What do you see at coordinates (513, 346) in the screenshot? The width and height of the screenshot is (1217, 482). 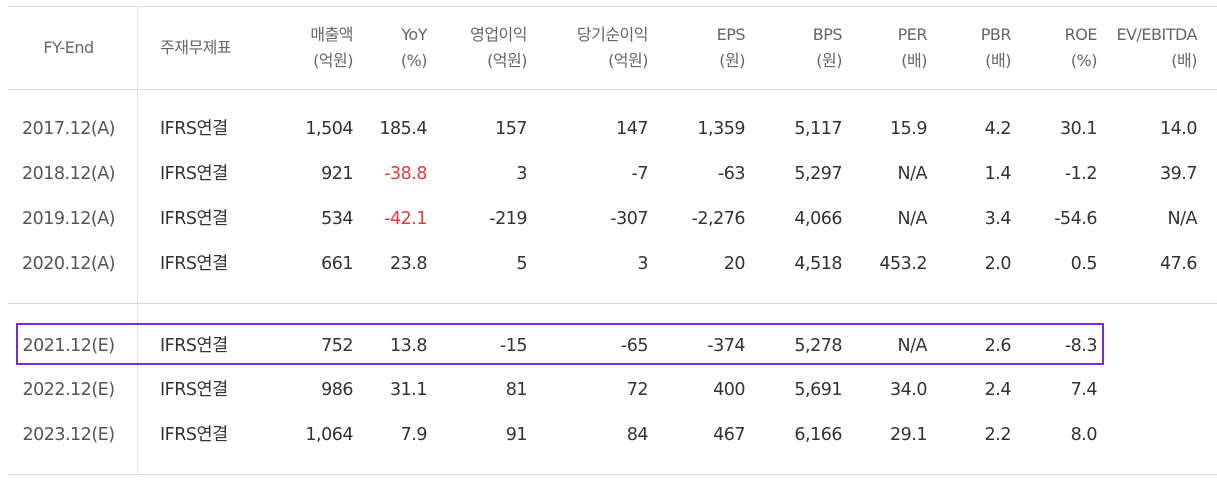 I see `value-cell: -15` at bounding box center [513, 346].